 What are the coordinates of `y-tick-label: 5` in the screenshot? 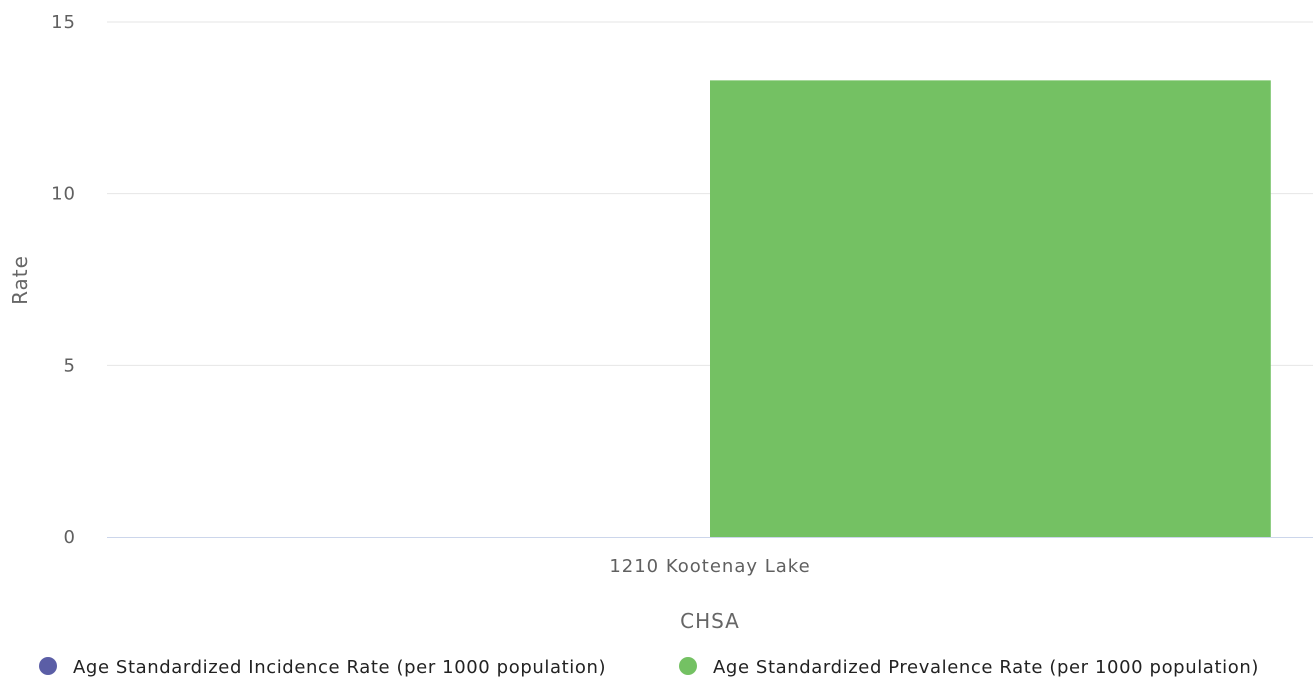 It's located at (70, 365).